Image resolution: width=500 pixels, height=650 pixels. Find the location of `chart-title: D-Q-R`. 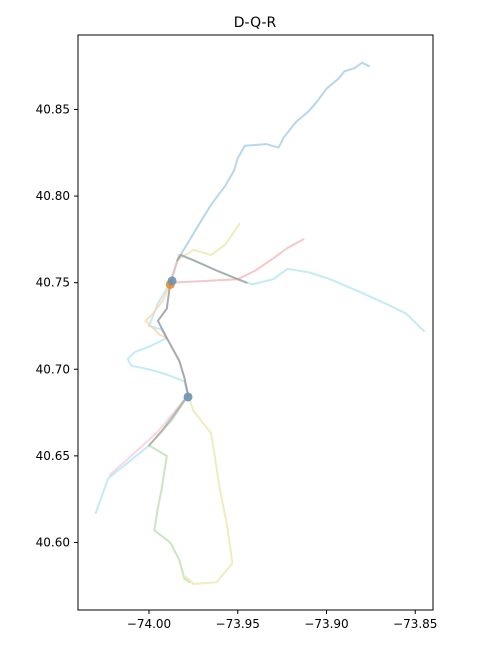

chart-title: D-Q-R is located at coordinates (255, 23).